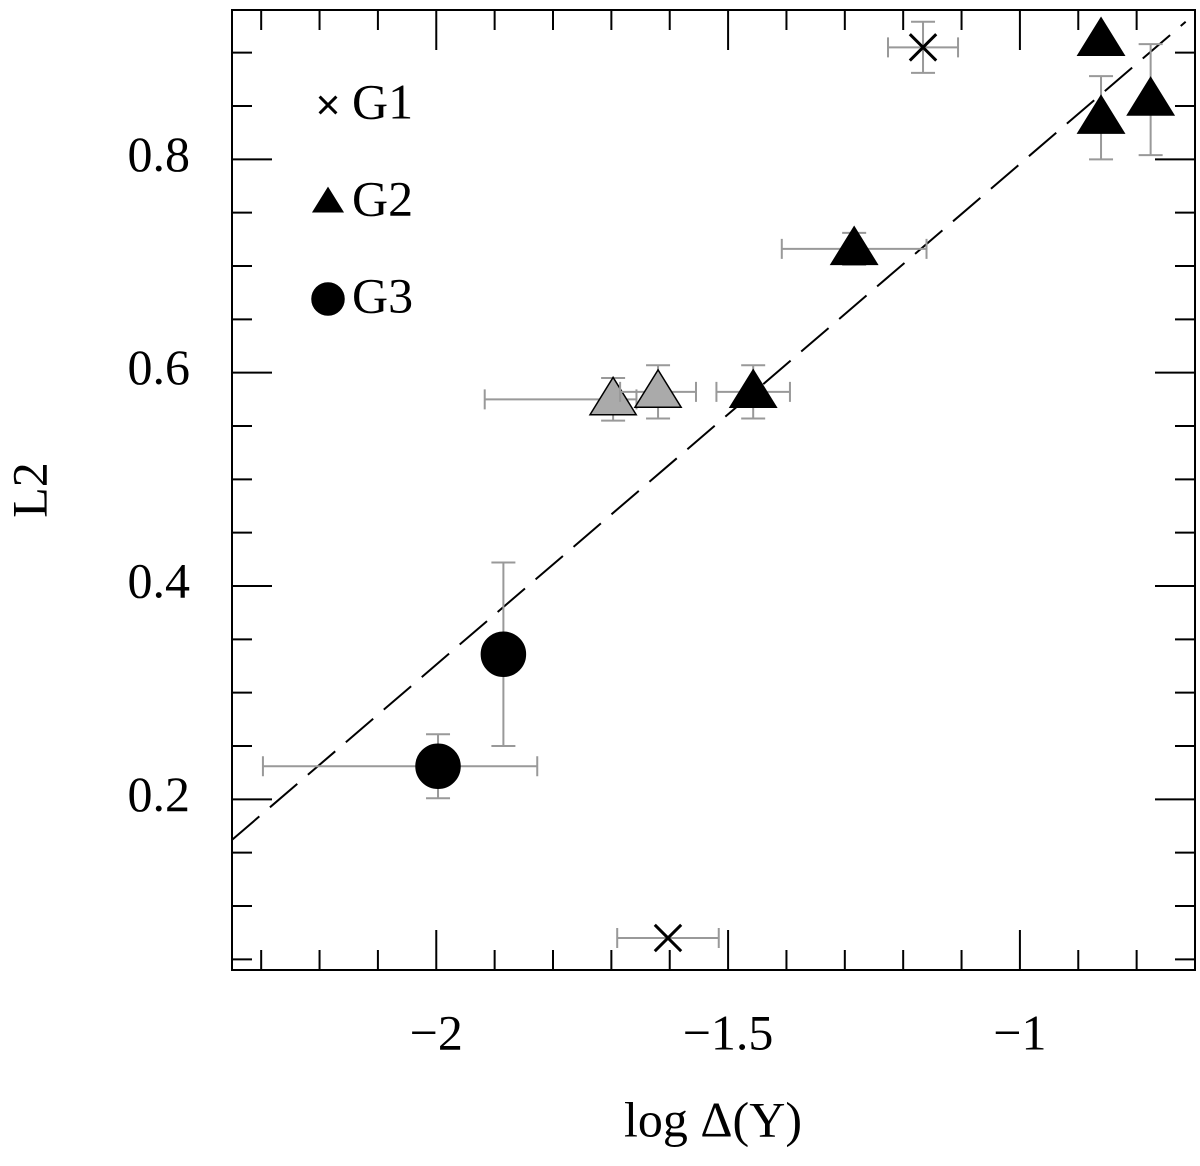 This screenshot has width=1200, height=1166. I want to click on x-error-bar, so click(400, 766).